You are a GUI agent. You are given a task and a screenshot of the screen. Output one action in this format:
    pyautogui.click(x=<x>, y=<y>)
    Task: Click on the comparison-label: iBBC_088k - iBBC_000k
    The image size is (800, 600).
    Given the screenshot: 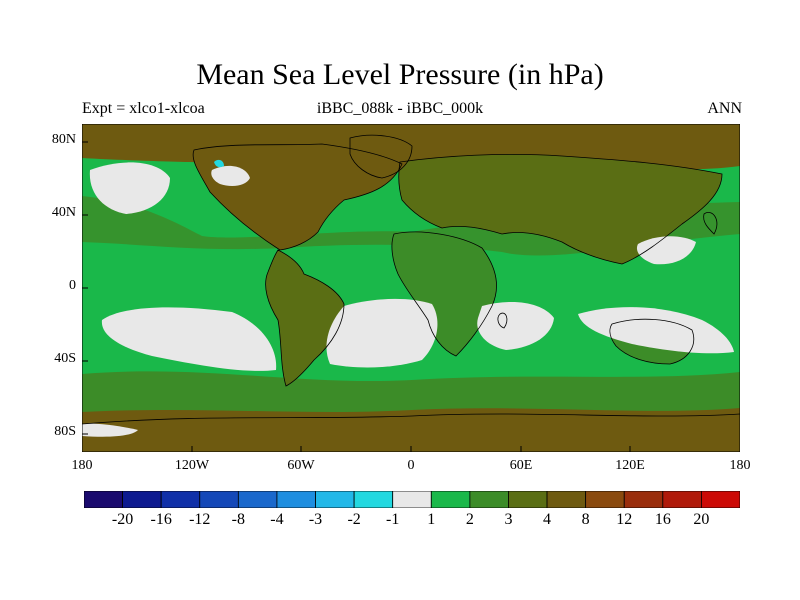 What is the action you would take?
    pyautogui.click(x=400, y=108)
    